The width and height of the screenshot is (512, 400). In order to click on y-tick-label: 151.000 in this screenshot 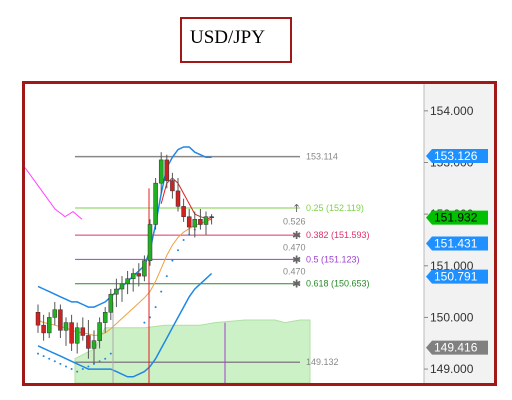, I will do `click(452, 266)`.